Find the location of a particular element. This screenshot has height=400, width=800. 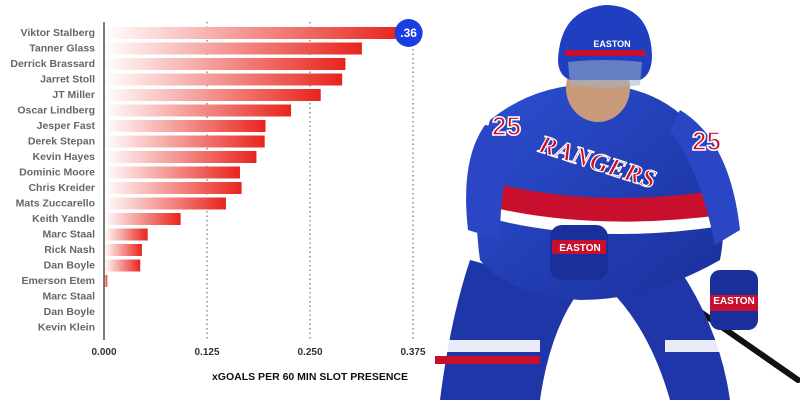

category-label: Kevin Klein is located at coordinates (66, 328).